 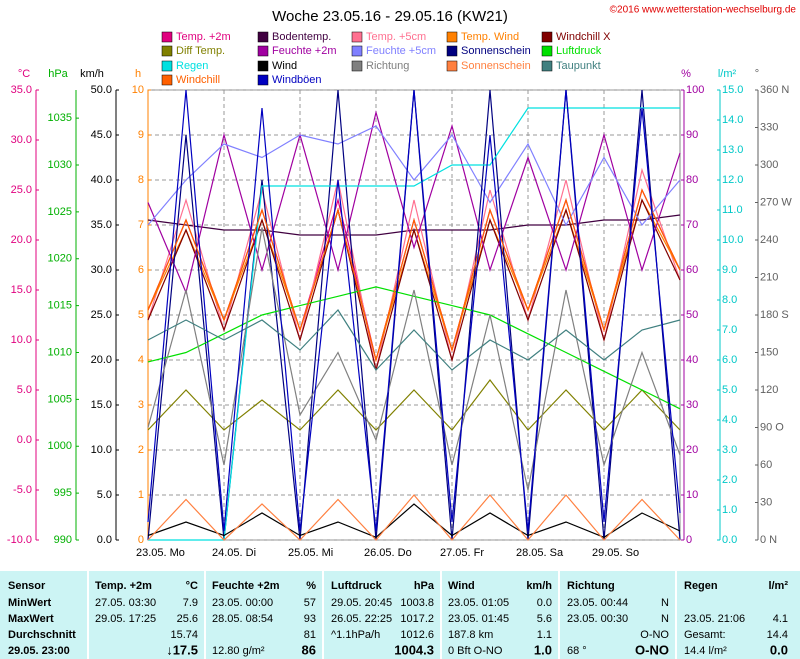 I want to click on table-cell: 23.05. 21:06, so click(x=714, y=619).